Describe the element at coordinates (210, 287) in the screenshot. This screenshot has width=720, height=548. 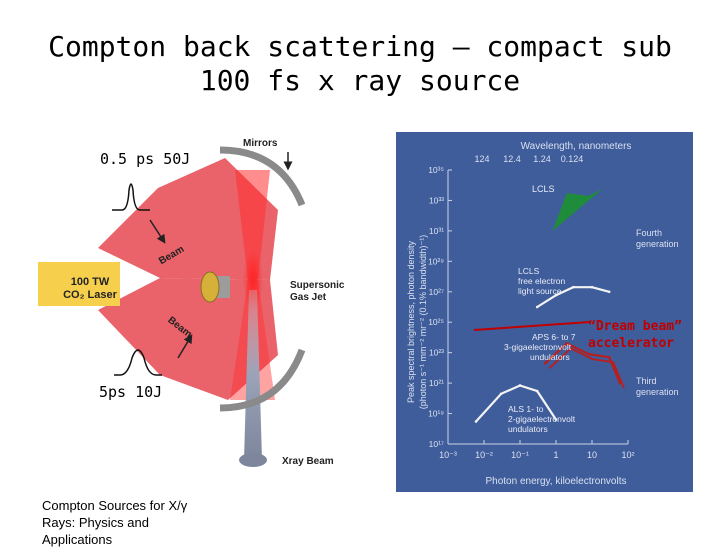
I see `gas-jet-nozzle` at that location.